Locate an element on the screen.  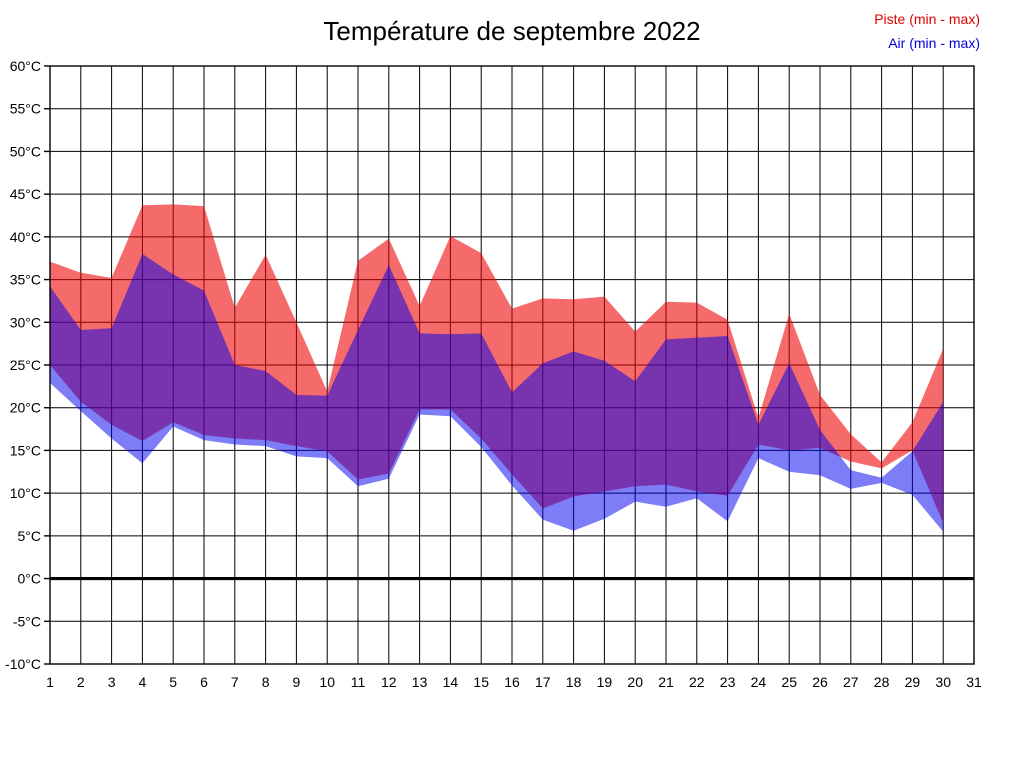
x-tick-label: 18 is located at coordinates (574, 682).